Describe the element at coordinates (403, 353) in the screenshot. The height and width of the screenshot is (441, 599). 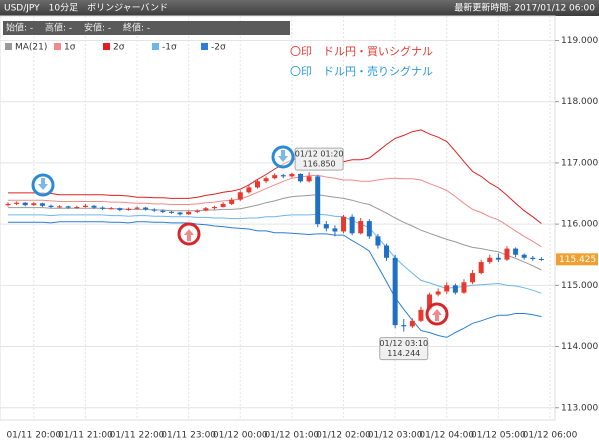
I see `annotation-value: 114.244` at that location.